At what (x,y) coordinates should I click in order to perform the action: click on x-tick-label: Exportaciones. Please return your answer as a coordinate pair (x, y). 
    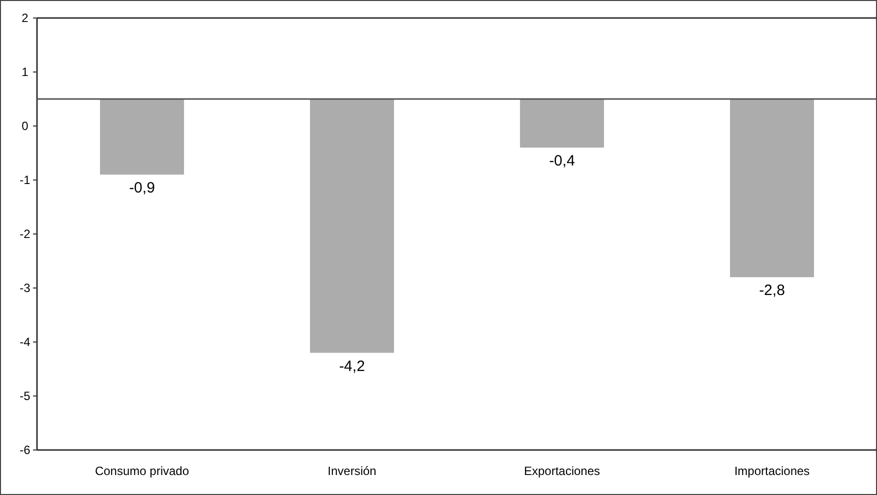
    Looking at the image, I should click on (562, 471).